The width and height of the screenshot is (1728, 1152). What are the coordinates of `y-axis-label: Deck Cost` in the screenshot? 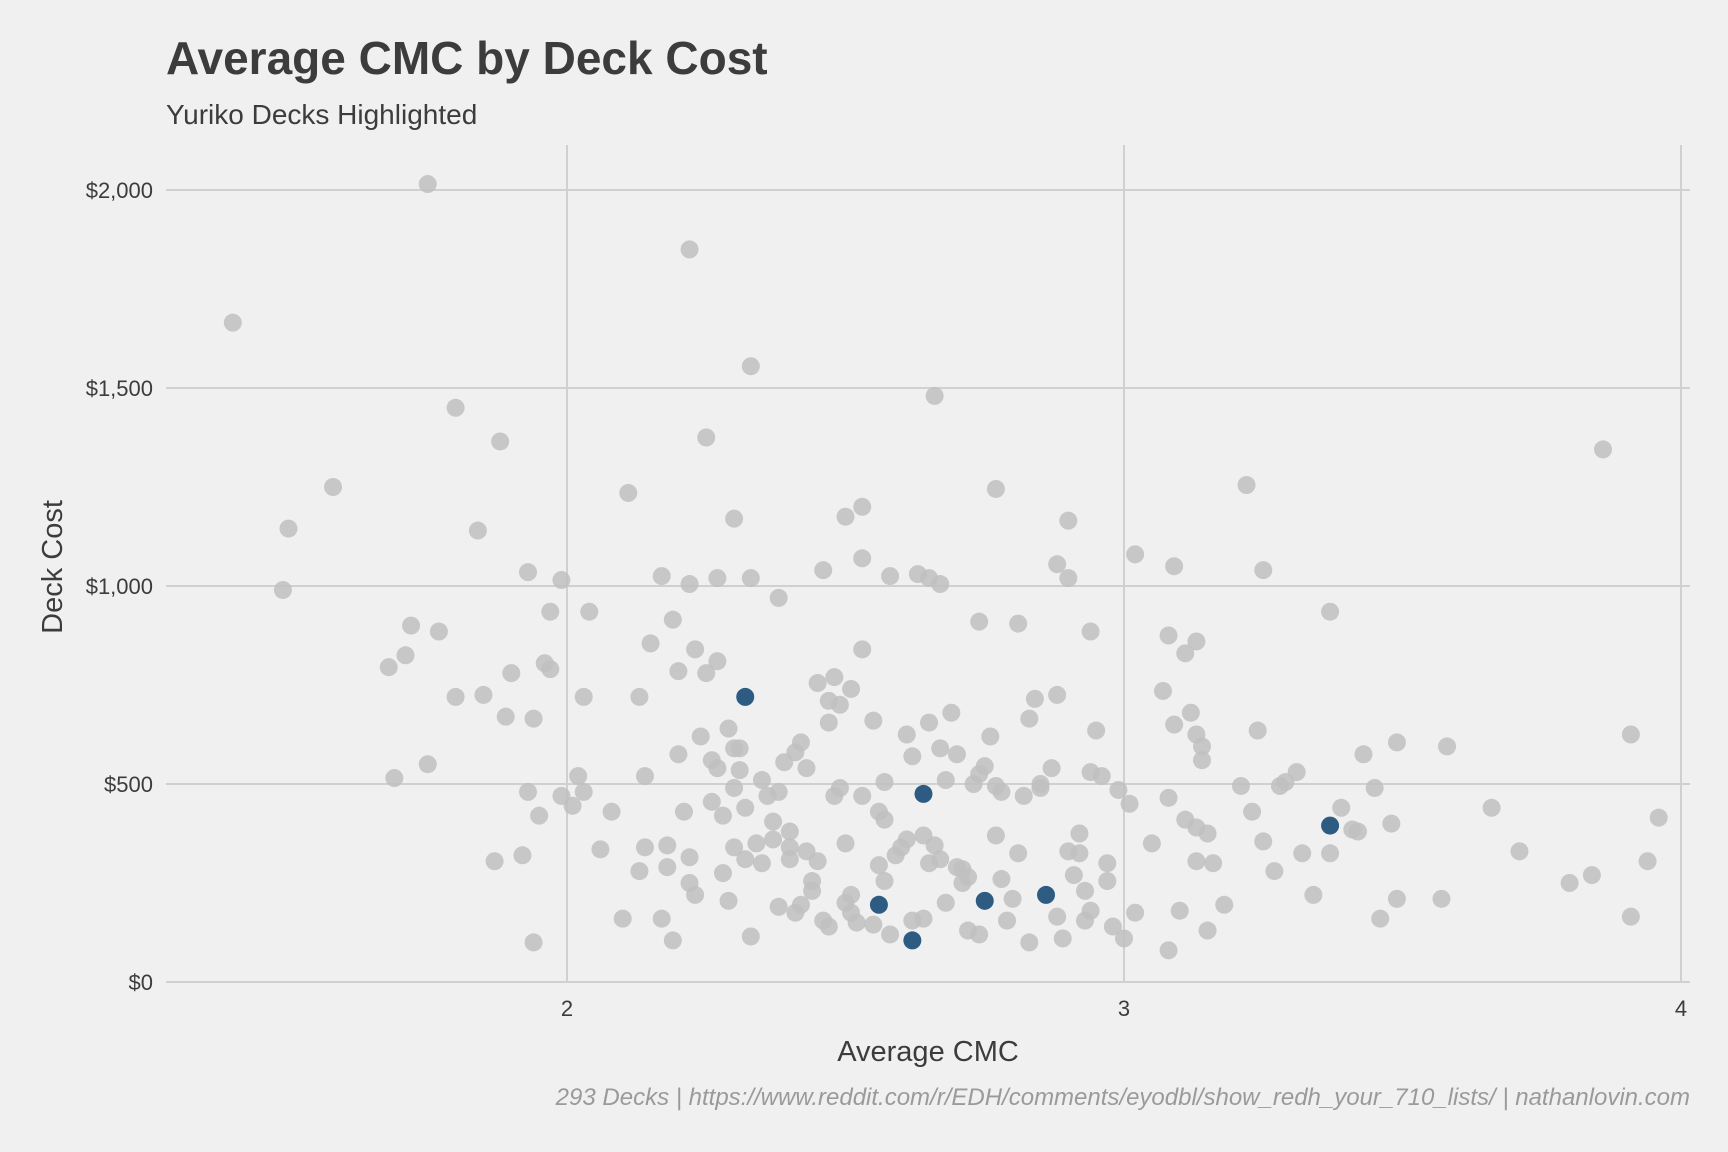 It's located at (53, 567).